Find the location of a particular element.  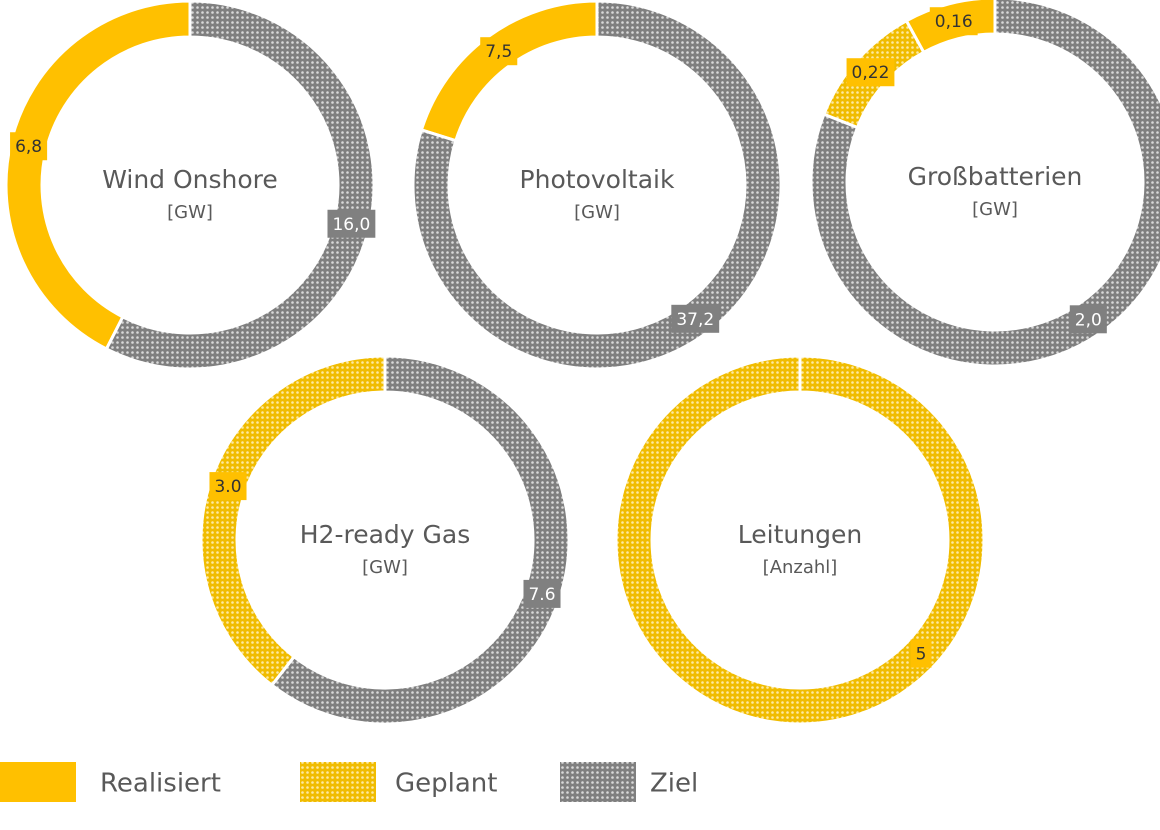

donut-title: H2-ready Gas is located at coordinates (385, 534).